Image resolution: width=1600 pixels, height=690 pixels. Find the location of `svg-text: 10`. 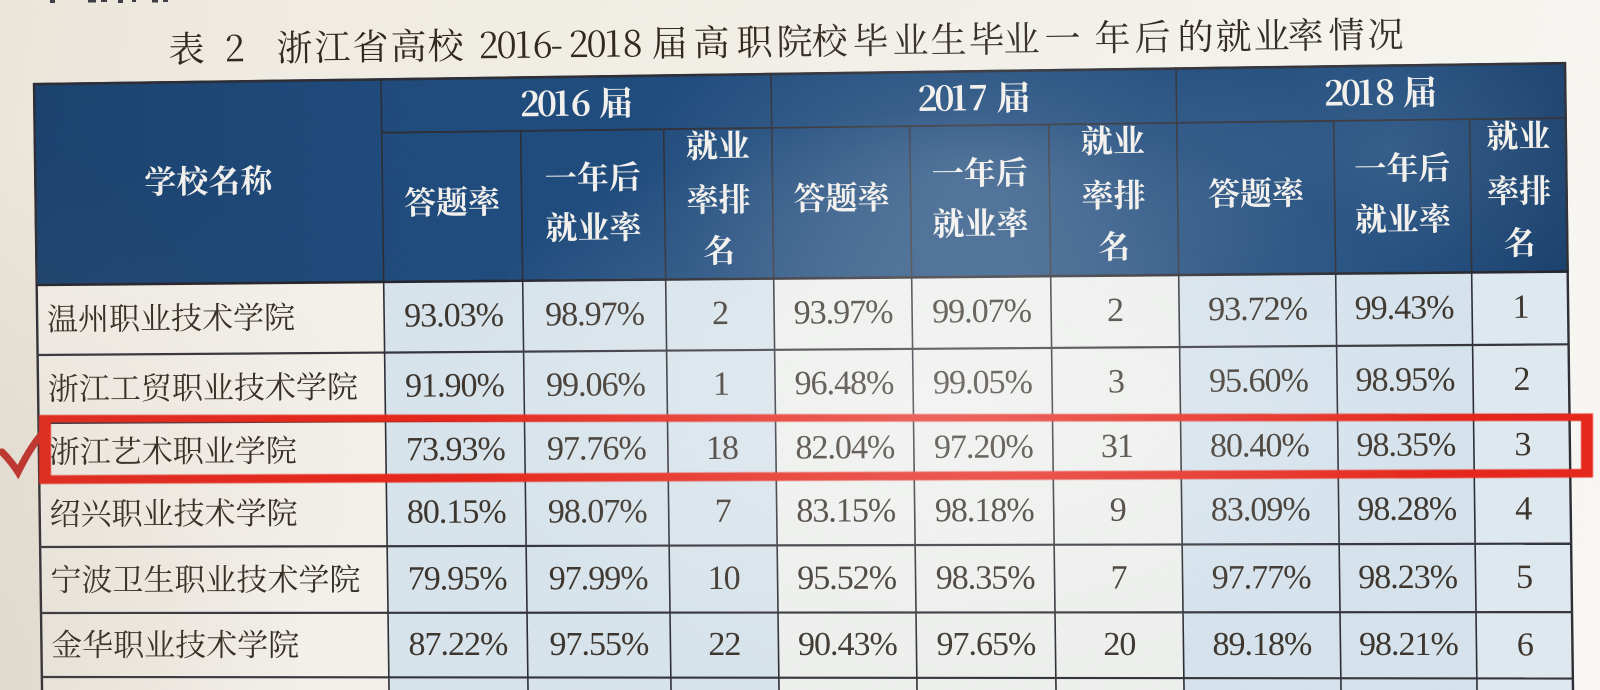

svg-text: 10 is located at coordinates (724, 578).